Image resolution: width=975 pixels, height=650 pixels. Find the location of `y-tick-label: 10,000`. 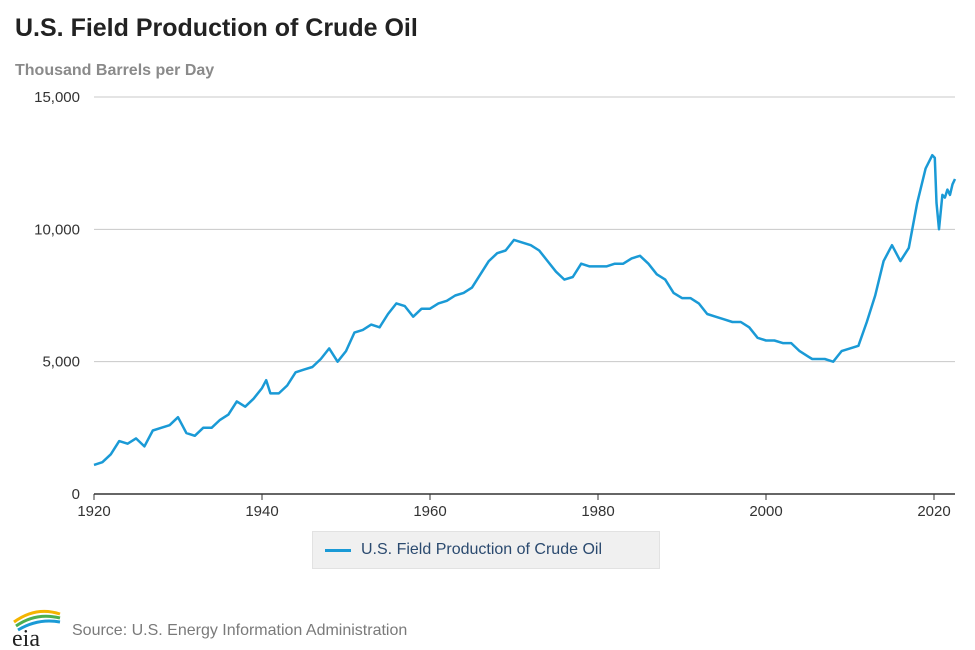

y-tick-label: 10,000 is located at coordinates (57, 229).